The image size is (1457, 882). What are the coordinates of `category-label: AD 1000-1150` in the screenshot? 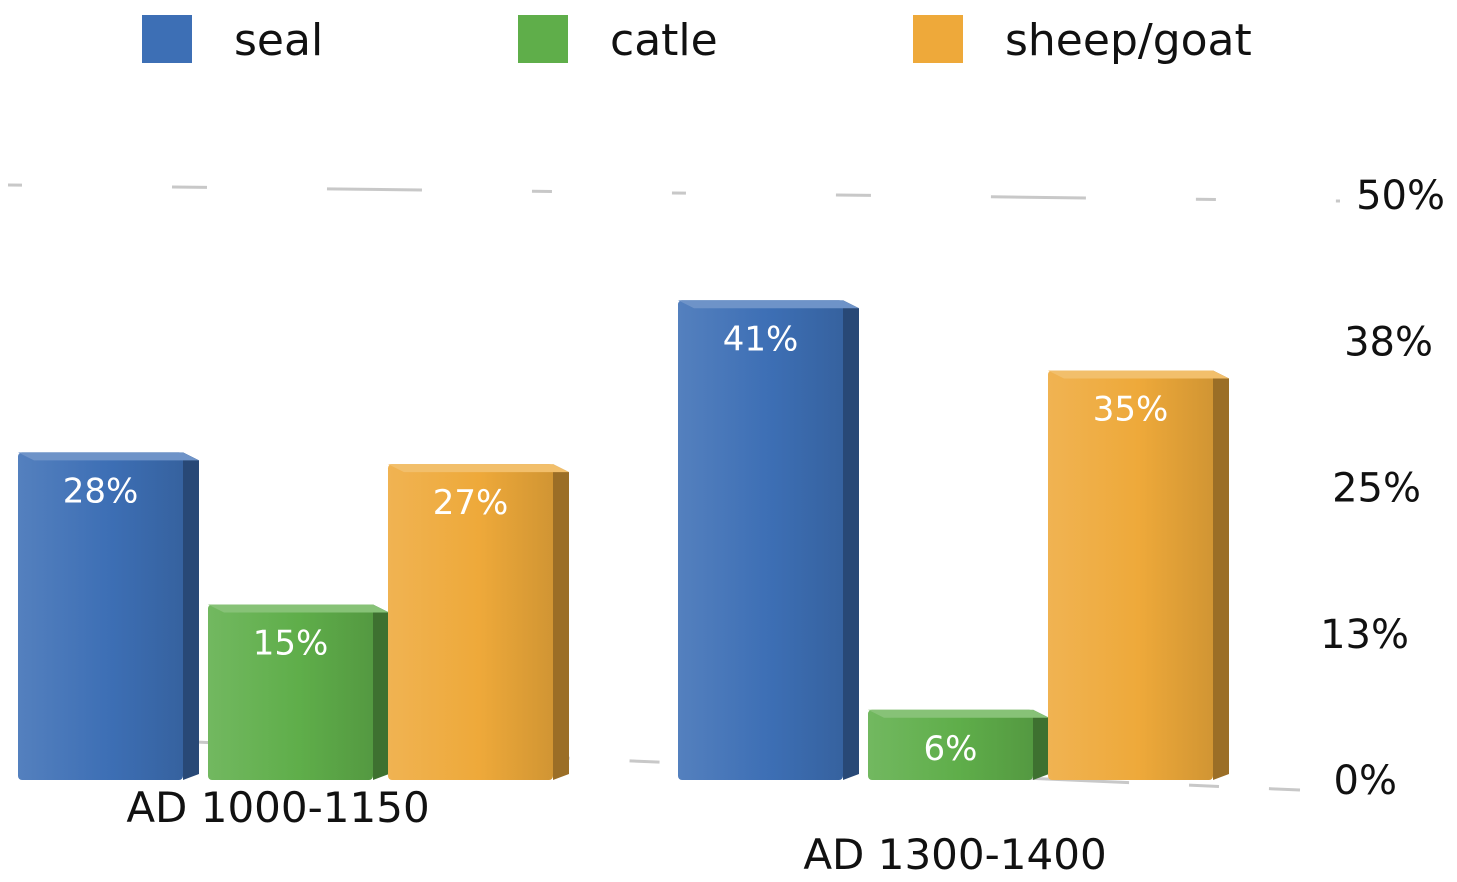 It's located at (277, 807).